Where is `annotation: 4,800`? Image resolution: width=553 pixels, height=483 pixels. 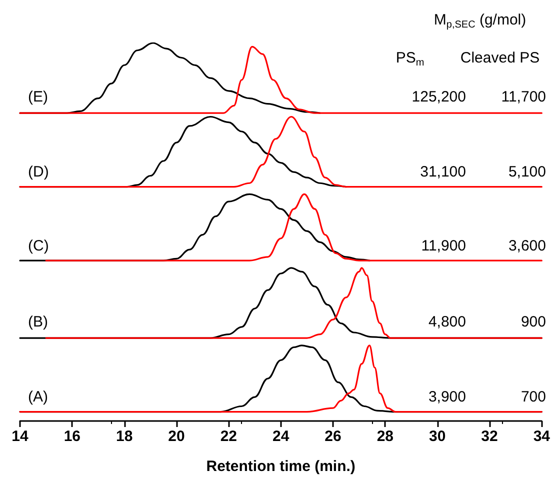 annotation: 4,800 is located at coordinates (447, 322).